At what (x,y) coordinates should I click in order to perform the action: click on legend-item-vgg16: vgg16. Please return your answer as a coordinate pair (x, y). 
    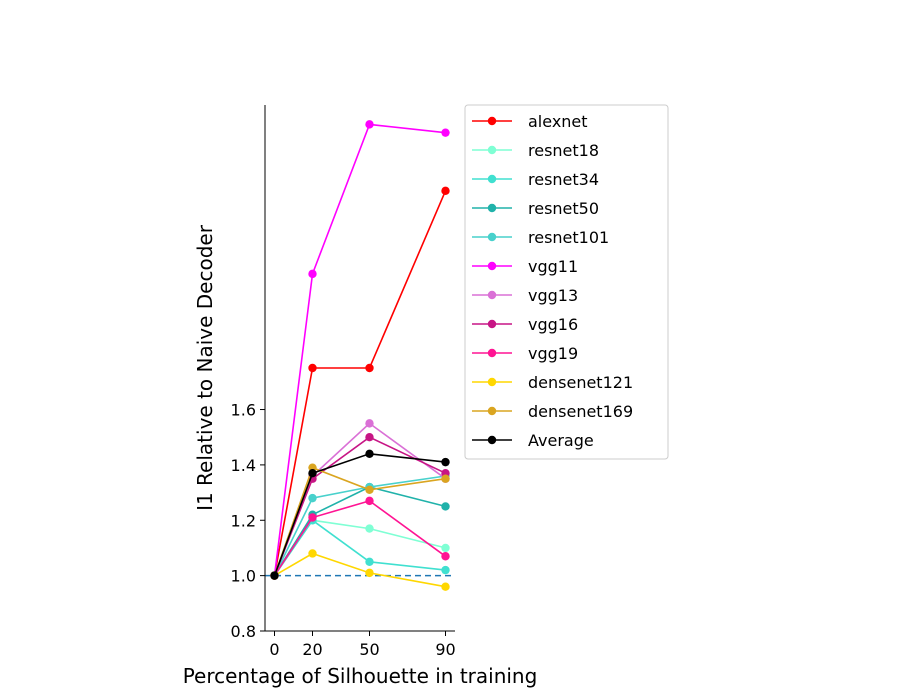
    Looking at the image, I should click on (525, 324).